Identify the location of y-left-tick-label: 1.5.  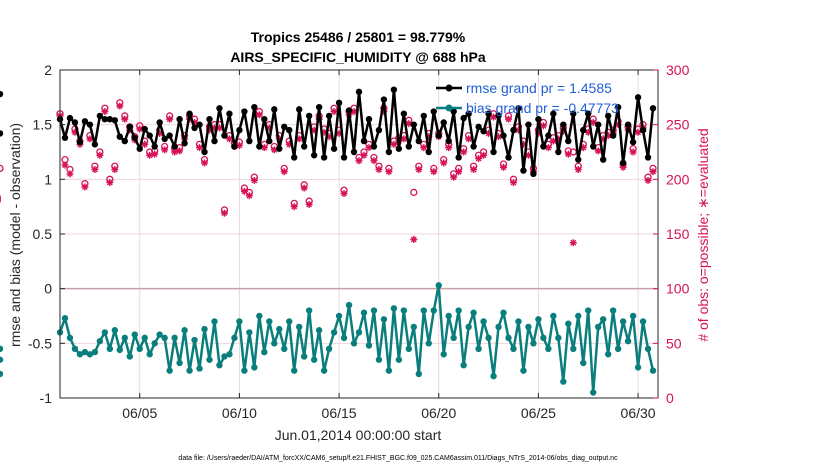
(43, 125).